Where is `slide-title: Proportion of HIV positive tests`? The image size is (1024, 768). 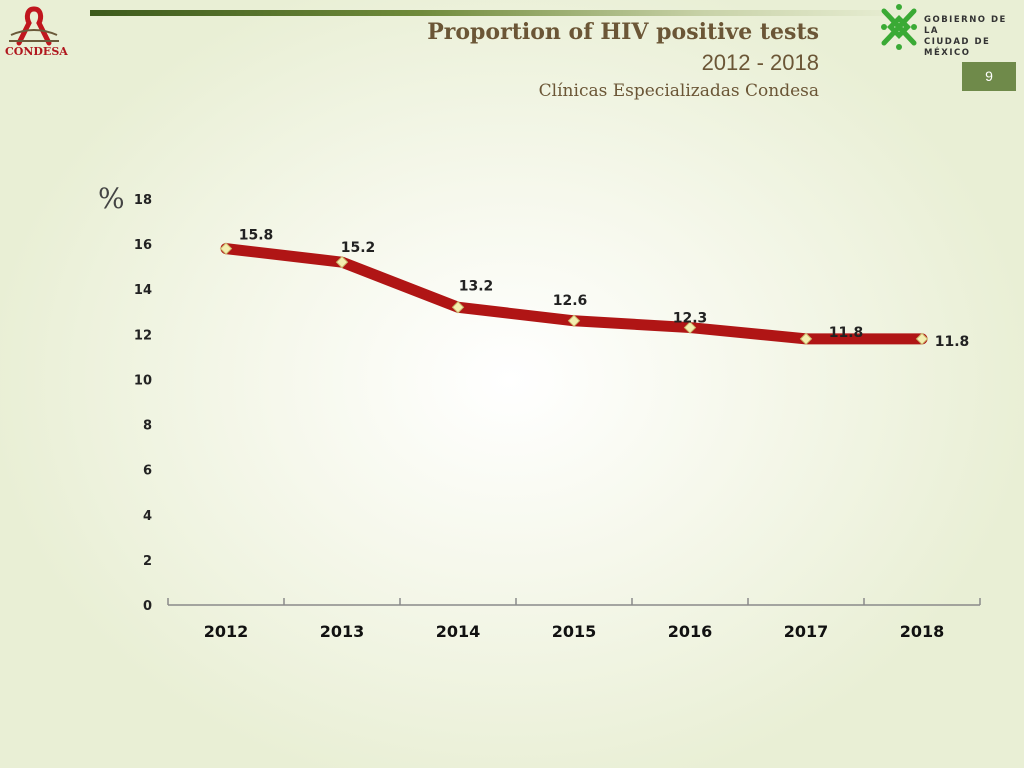 slide-title: Proportion of HIV positive tests is located at coordinates (623, 32).